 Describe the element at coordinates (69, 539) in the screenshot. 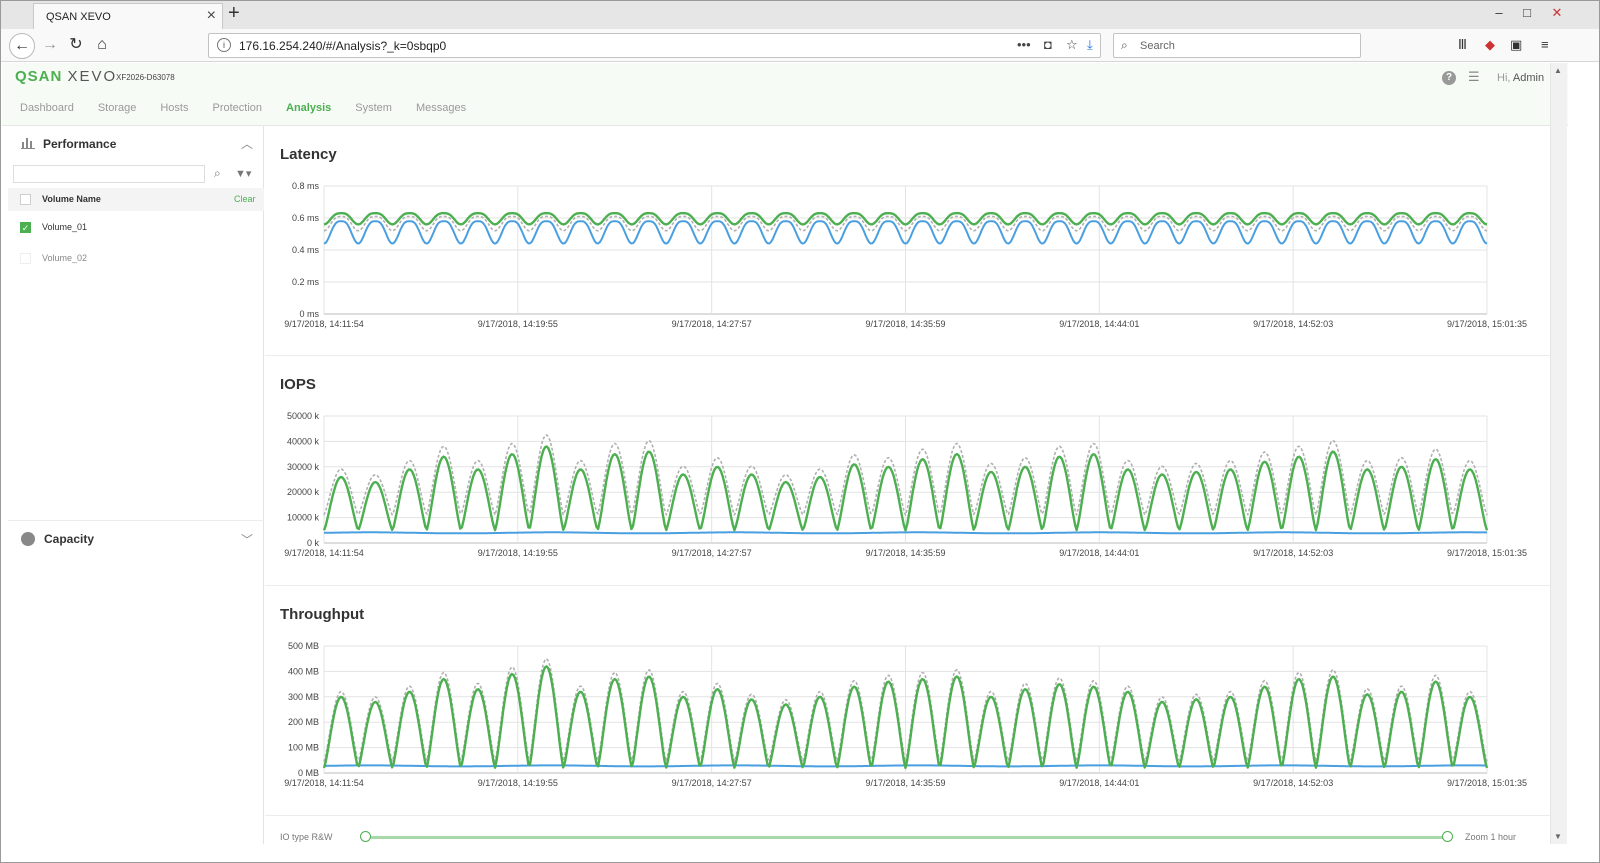

I see `capacity-title: Capacity` at that location.